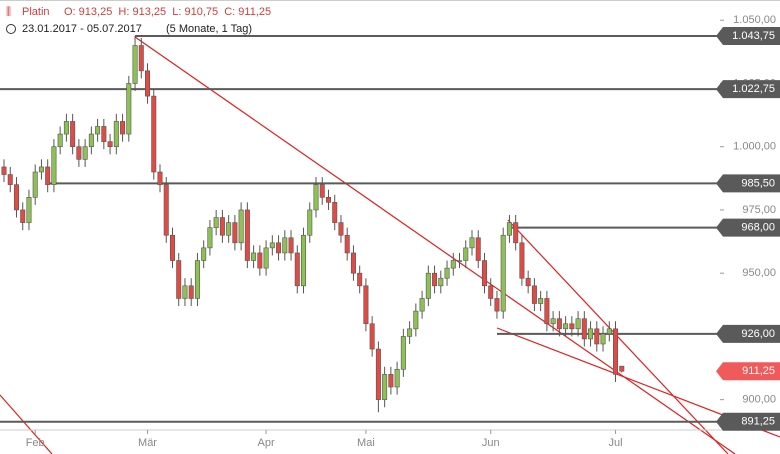 This screenshot has height=454, width=780. I want to click on level-label: 891,25, so click(758, 422).